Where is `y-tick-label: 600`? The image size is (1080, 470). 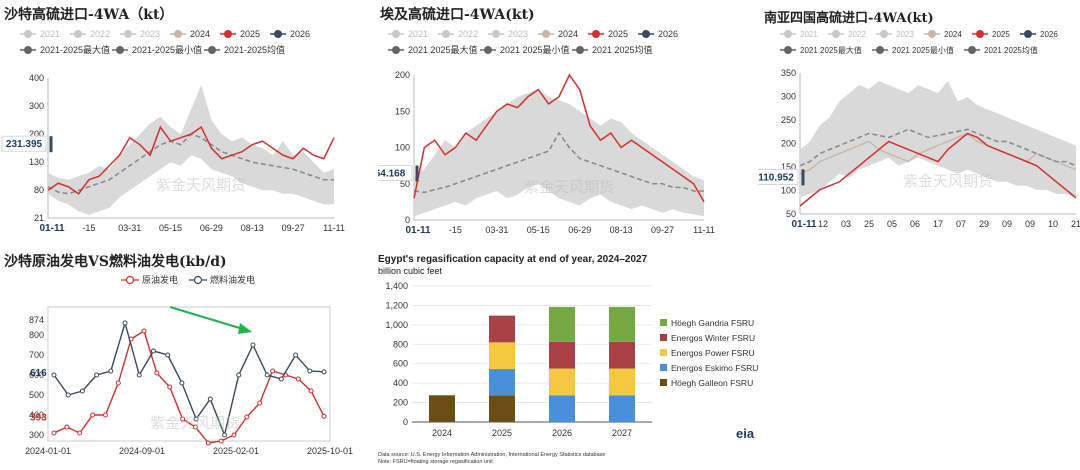 y-tick-label: 600 is located at coordinates (36, 375).